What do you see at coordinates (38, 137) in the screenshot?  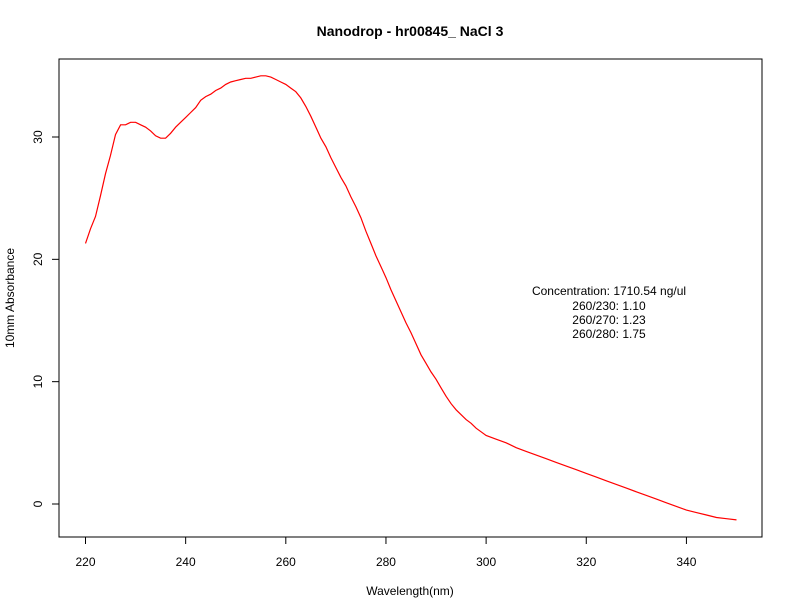 I see `y-tick-label: 30` at bounding box center [38, 137].